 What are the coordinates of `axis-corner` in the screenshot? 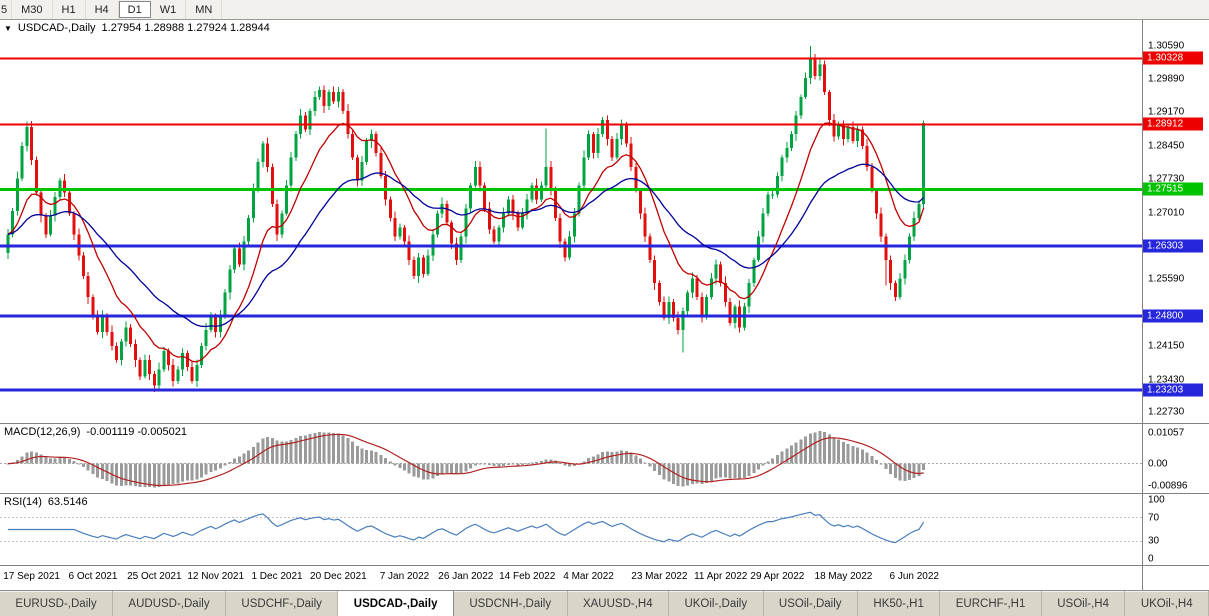 It's located at (1176, 578).